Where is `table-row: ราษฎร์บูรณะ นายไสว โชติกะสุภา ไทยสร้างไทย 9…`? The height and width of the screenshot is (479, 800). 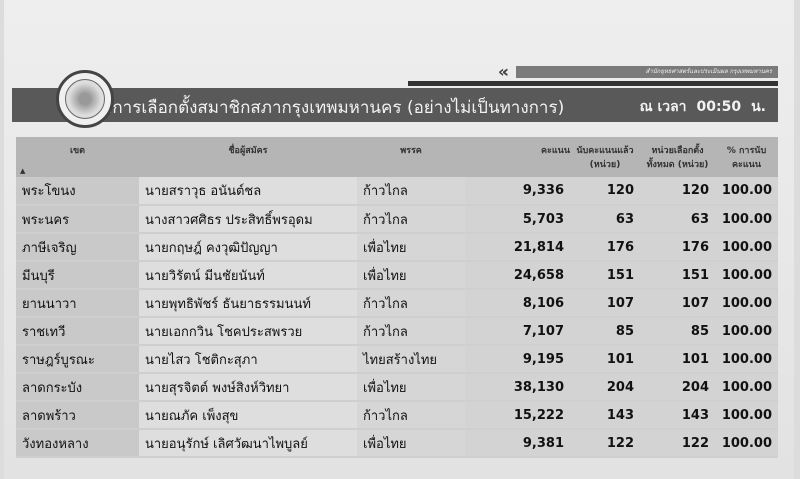 table-row: ราษฎร์บูรณะ นายไสว โชติกะสุภา ไทยสร้างไทย 9… is located at coordinates (397, 359).